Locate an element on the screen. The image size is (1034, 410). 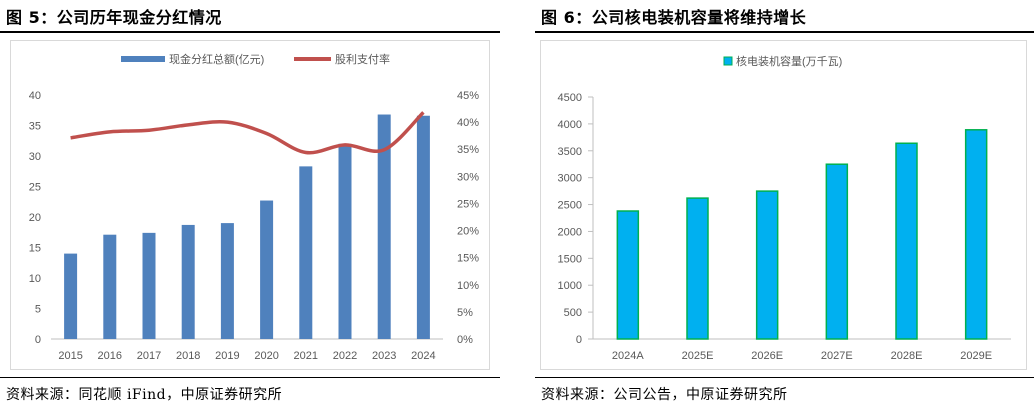
y-right-tick-label: 40% is located at coordinates (468, 123).